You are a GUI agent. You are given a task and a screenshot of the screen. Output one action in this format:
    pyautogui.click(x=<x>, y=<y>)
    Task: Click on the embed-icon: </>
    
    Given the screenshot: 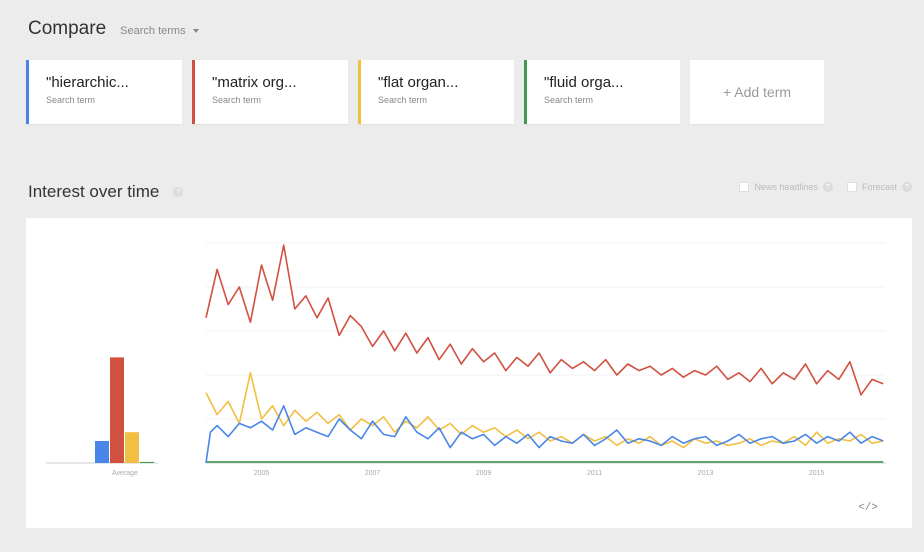 What is the action you would take?
    pyautogui.click(x=868, y=508)
    